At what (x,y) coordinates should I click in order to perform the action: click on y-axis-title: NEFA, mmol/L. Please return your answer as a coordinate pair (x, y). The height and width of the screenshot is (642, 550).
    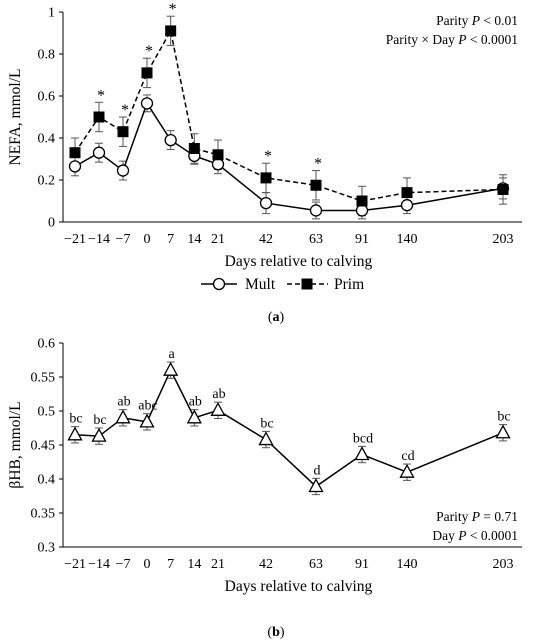
    Looking at the image, I should click on (15, 116).